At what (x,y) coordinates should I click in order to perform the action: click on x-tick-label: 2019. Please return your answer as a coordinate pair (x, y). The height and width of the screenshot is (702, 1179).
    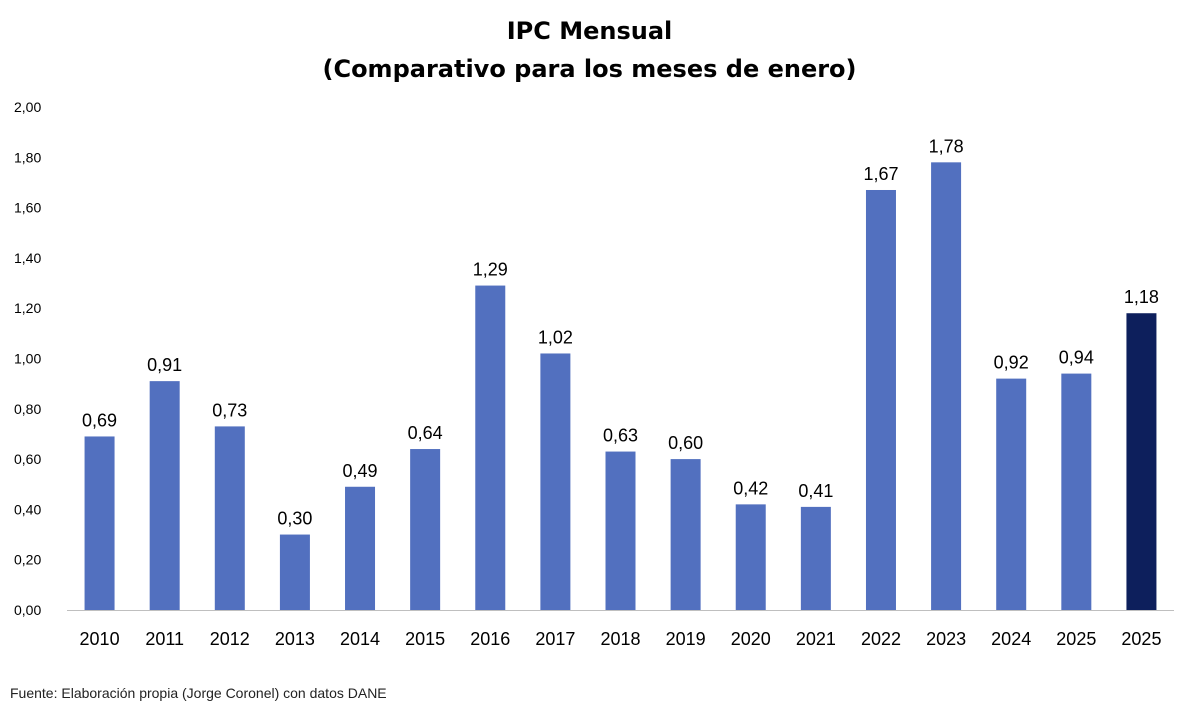
    Looking at the image, I should click on (686, 639).